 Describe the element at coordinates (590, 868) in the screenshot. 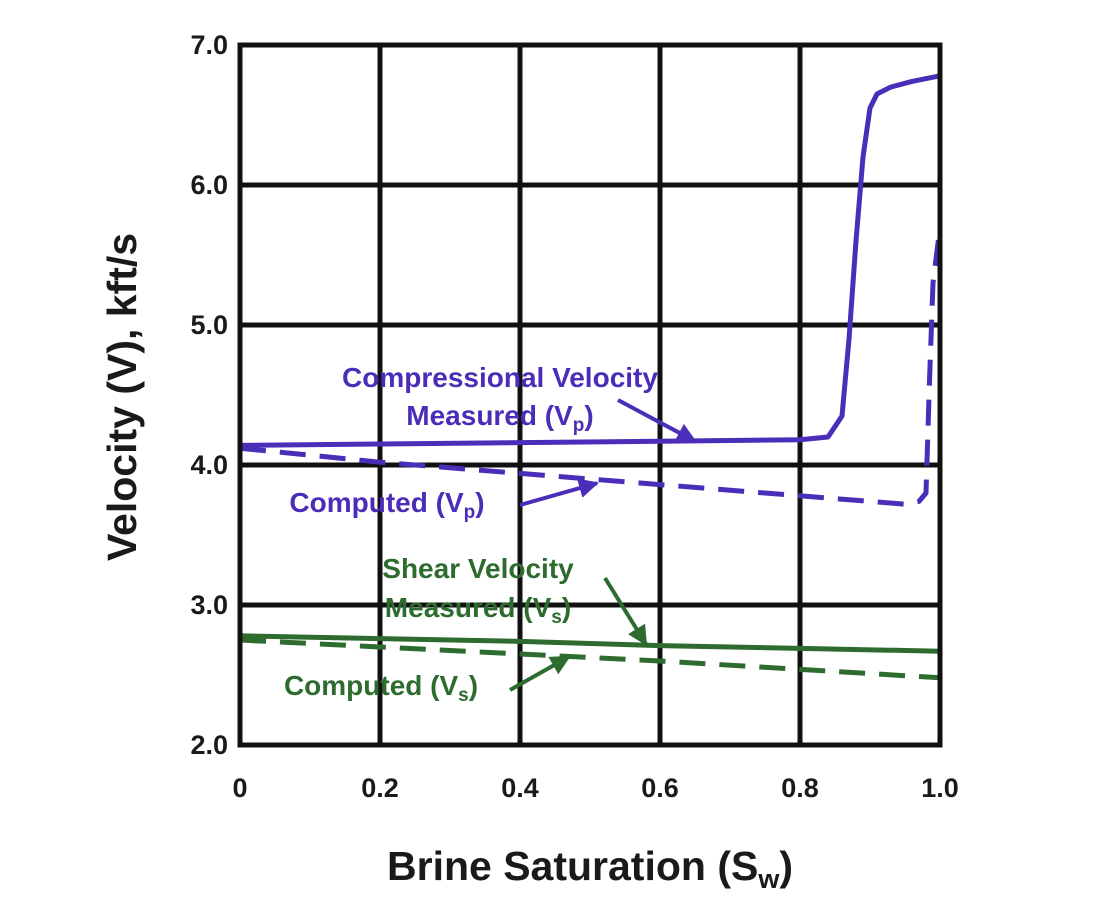

I see `x-axis-title: Brine Saturation (Sw)` at that location.